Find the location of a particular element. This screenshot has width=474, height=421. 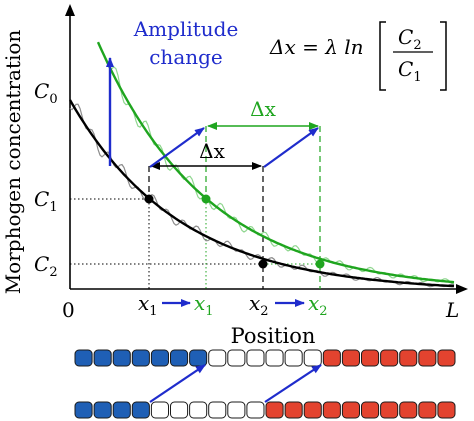

formula-numerator: C2 is located at coordinates (410, 39).